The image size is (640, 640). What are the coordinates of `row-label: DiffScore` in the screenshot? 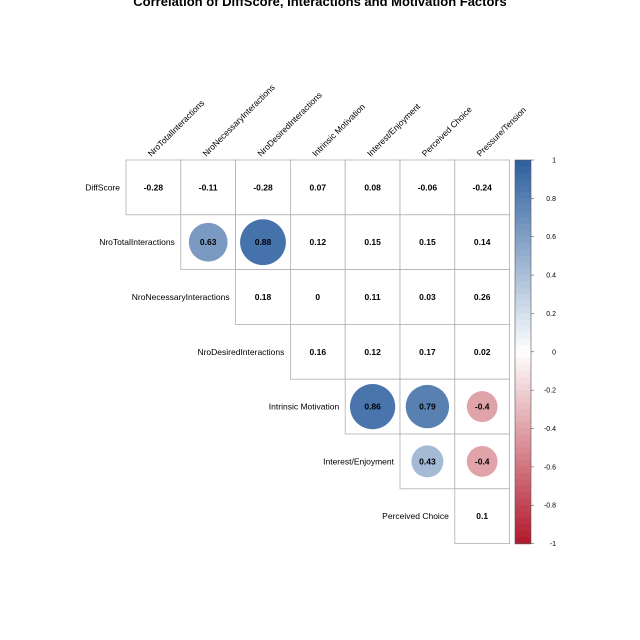 It's located at (102, 187).